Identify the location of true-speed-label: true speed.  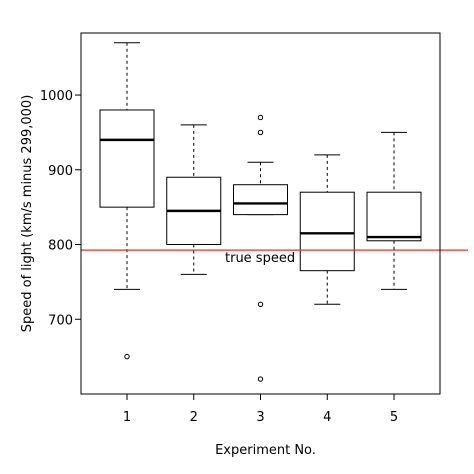
(260, 258).